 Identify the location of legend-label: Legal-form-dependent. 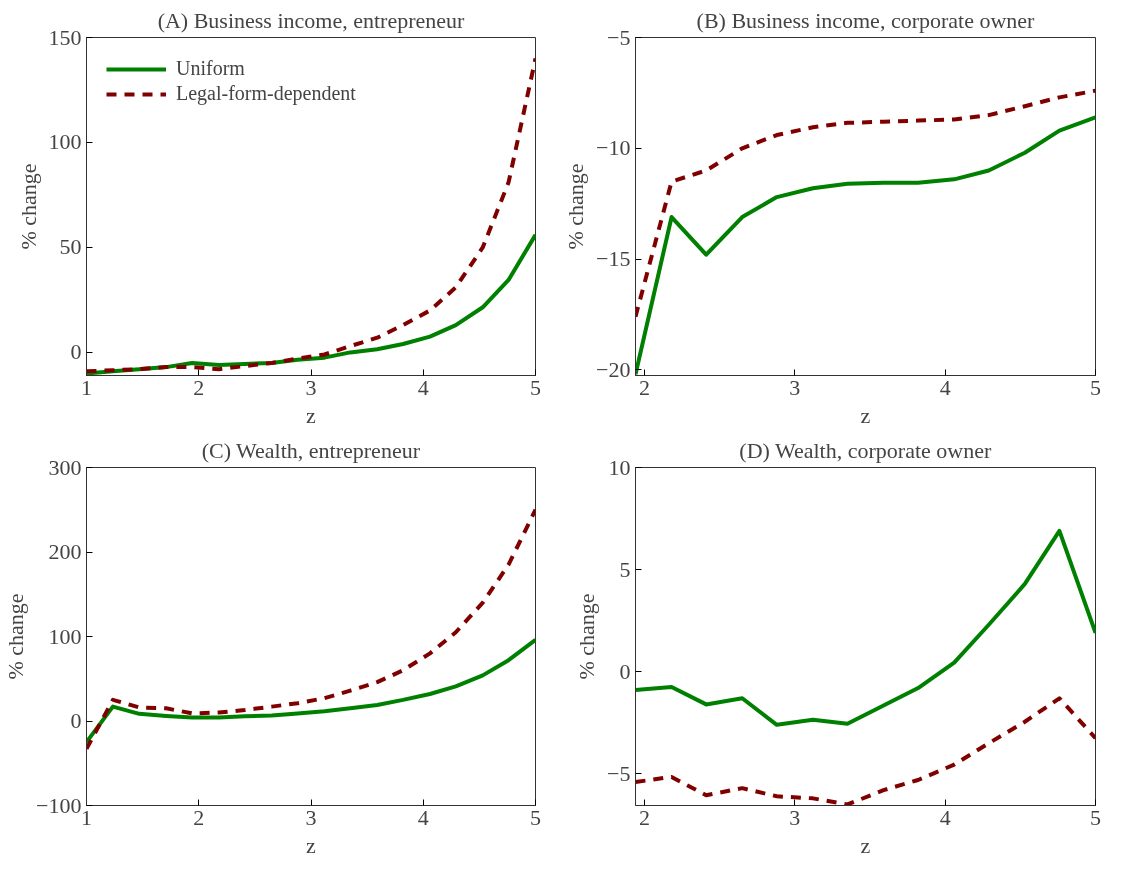
(266, 93).